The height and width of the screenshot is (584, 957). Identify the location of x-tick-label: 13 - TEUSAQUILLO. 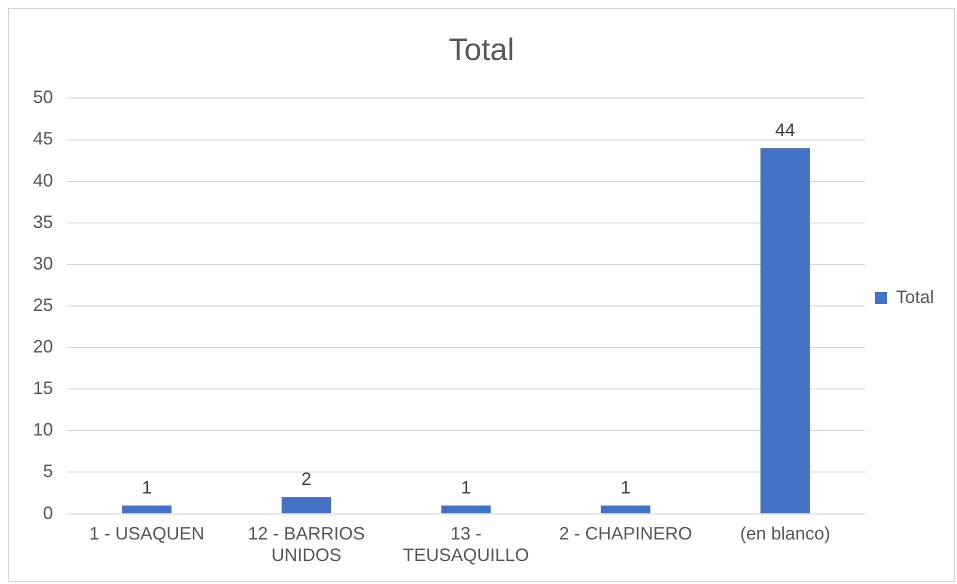
(466, 545).